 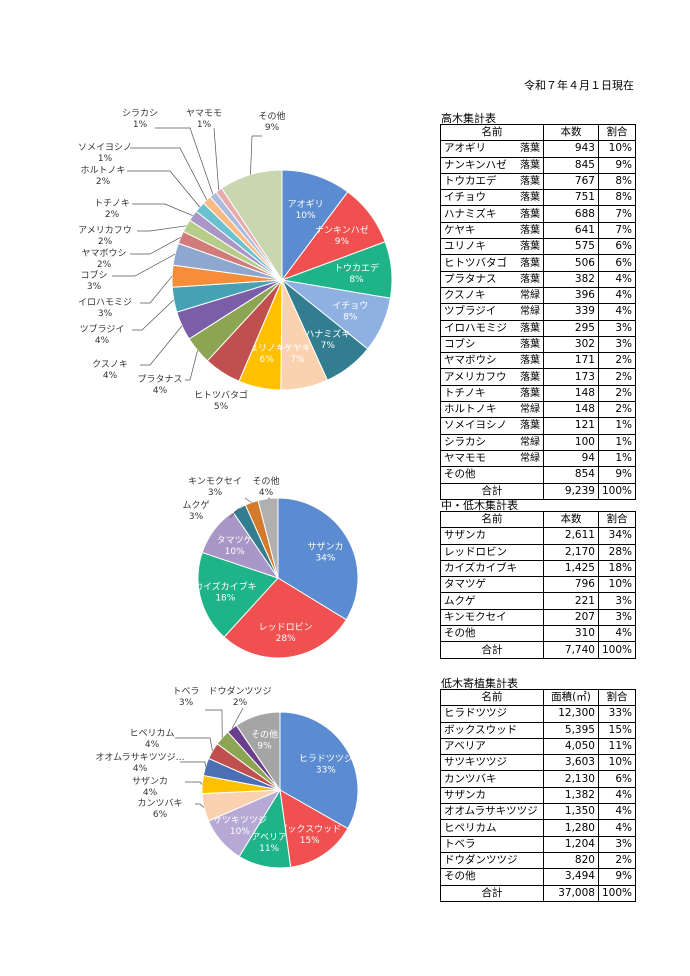 I want to click on cell-count: 2,170, so click(x=570, y=552).